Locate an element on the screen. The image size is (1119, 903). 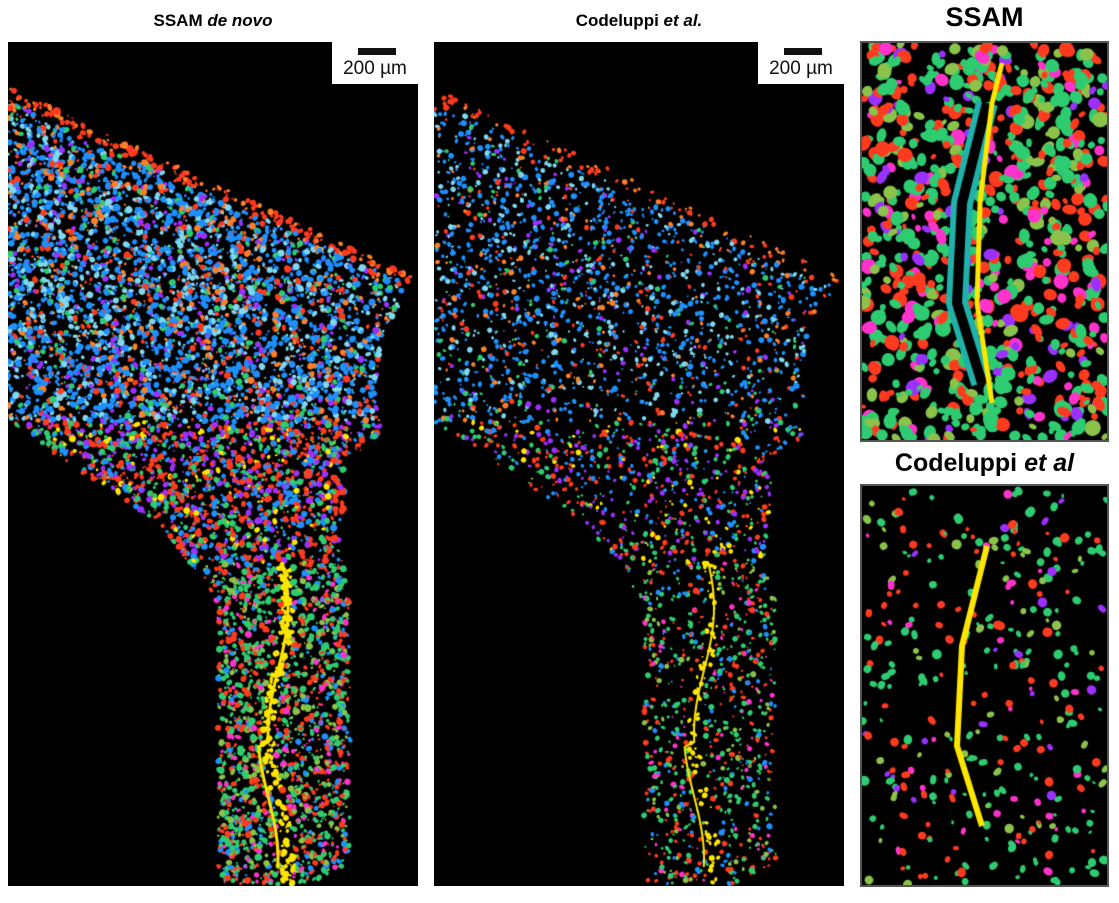
panel1-title: SSAM de novo is located at coordinates (213, 21).